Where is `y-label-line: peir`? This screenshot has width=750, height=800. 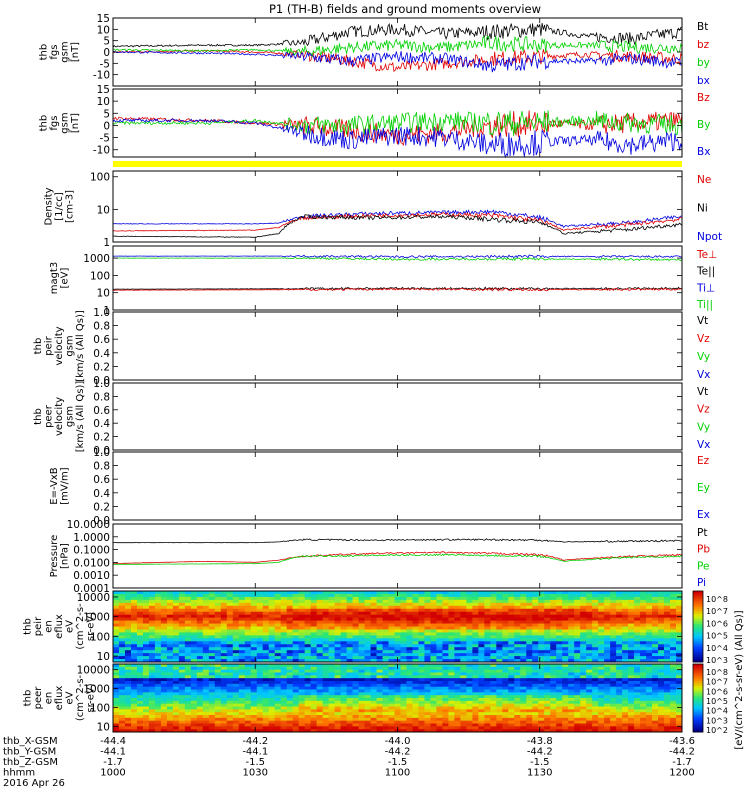 y-label-line: peir is located at coordinates (38, 626).